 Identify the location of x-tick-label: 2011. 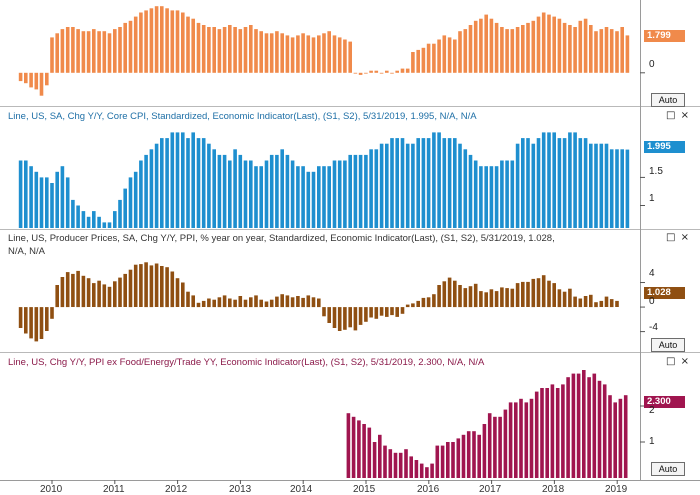
(114, 489).